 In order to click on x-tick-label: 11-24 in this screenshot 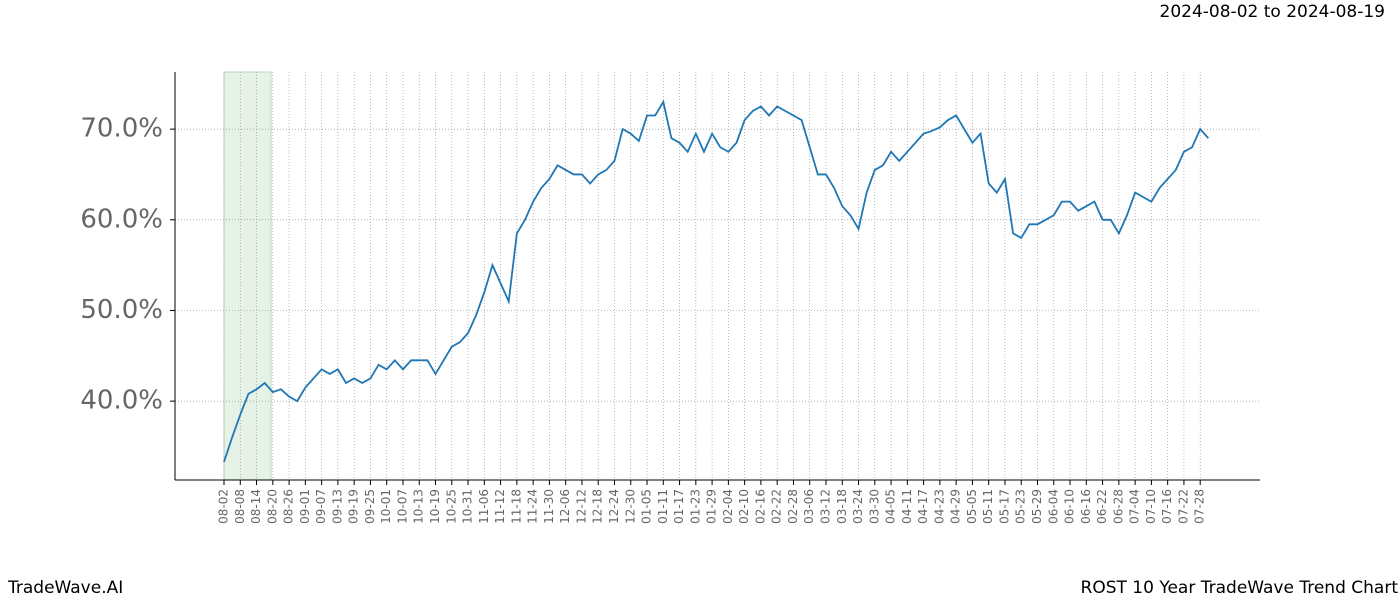, I will do `click(533, 506)`.